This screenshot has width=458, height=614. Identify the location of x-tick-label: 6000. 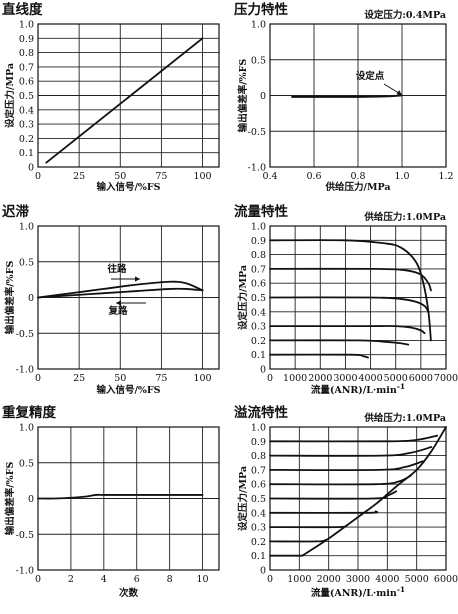
(421, 378).